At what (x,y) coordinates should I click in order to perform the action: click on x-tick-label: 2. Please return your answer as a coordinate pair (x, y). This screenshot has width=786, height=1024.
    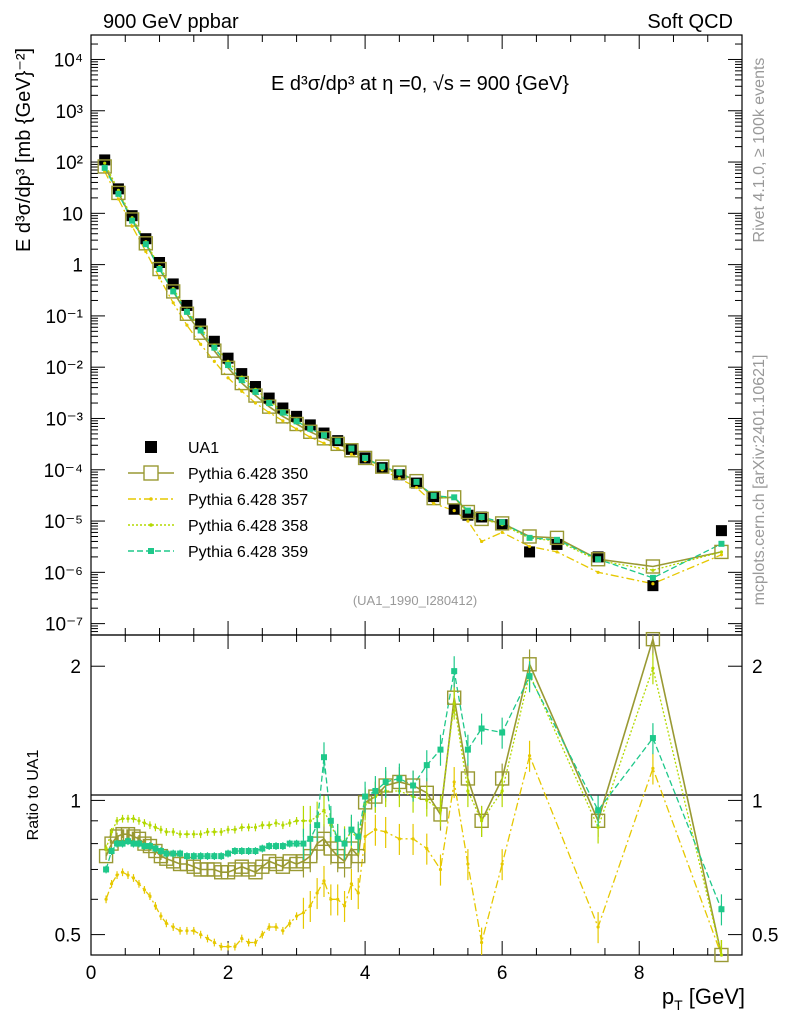
    Looking at the image, I should click on (228, 973).